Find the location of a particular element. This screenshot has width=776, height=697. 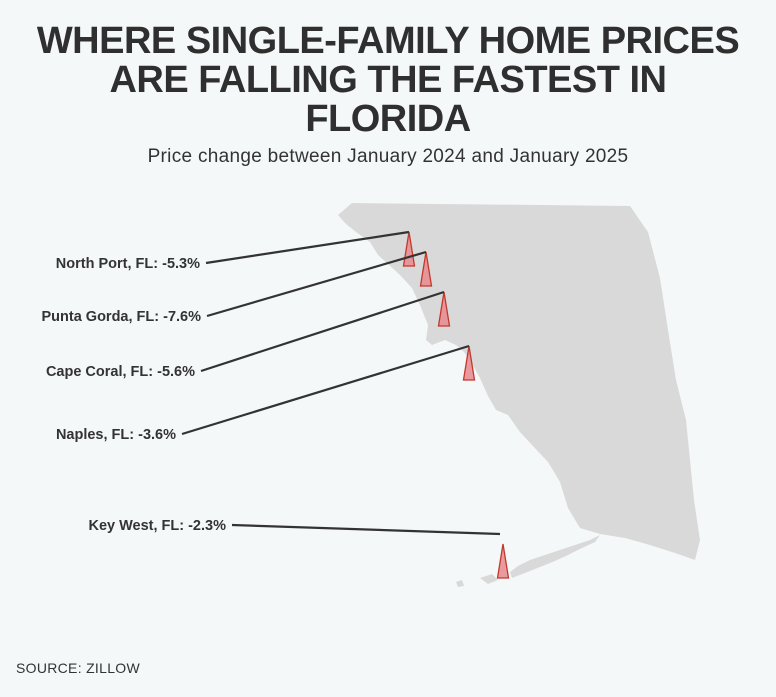

marco-island-shape is located at coordinates (662, 442).